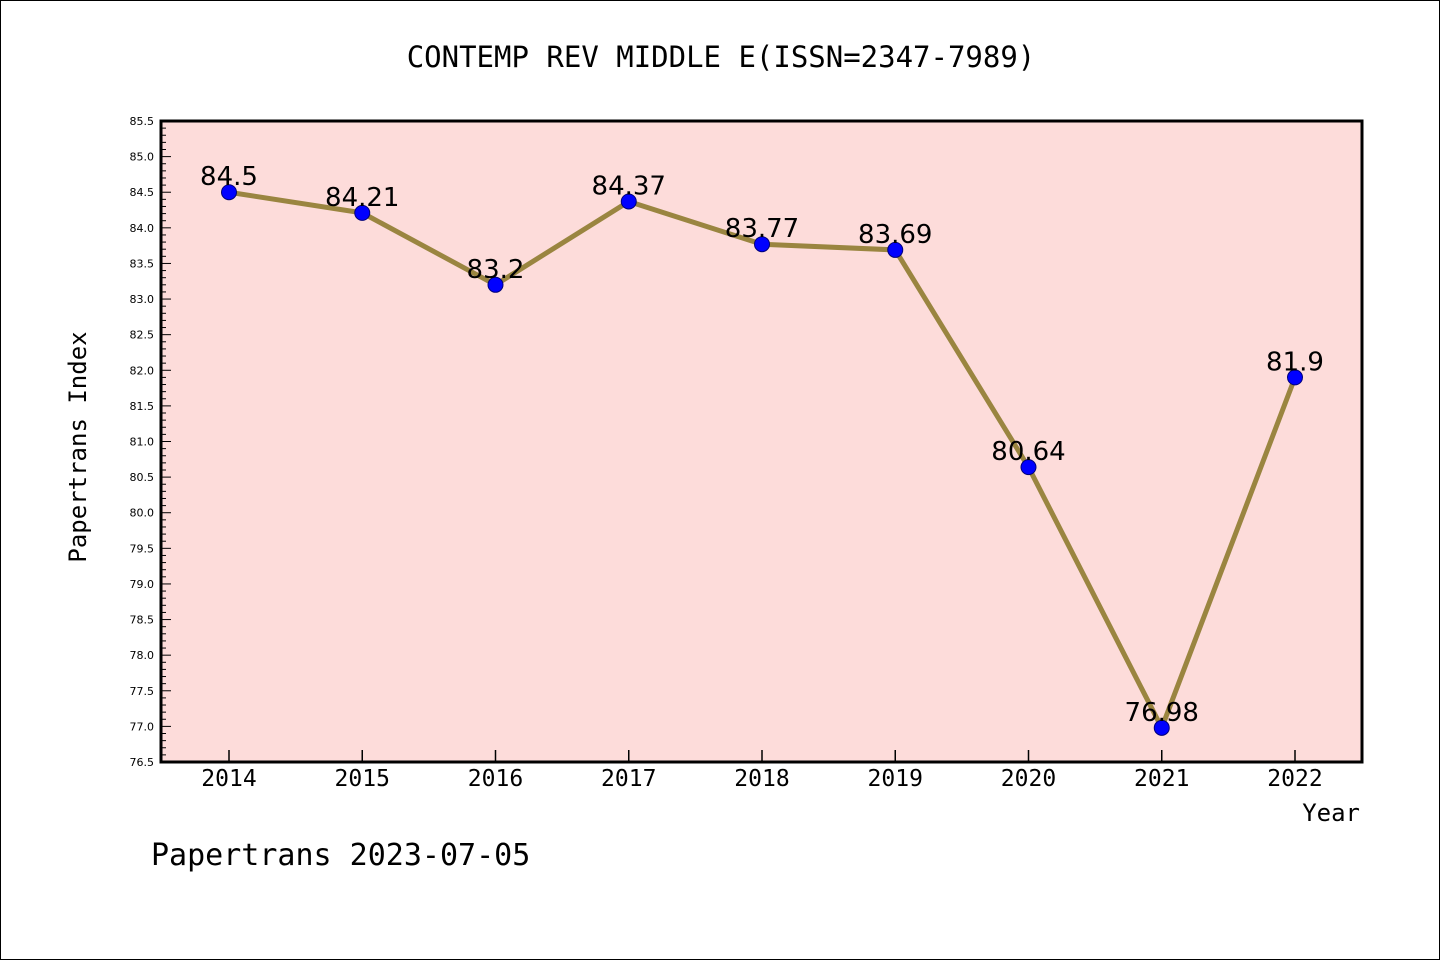 This screenshot has width=1440, height=961. I want to click on x-tick-label: 2019, so click(895, 779).